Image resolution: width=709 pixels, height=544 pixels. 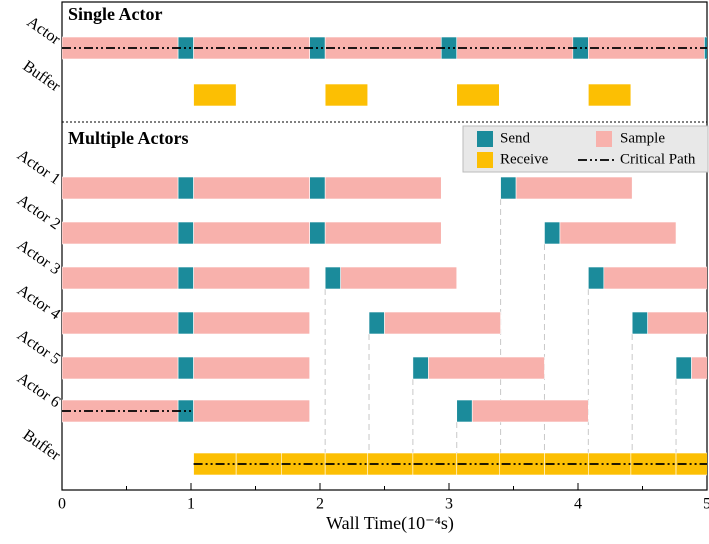 What do you see at coordinates (642, 138) in the screenshot?
I see `legend-label: Sample` at bounding box center [642, 138].